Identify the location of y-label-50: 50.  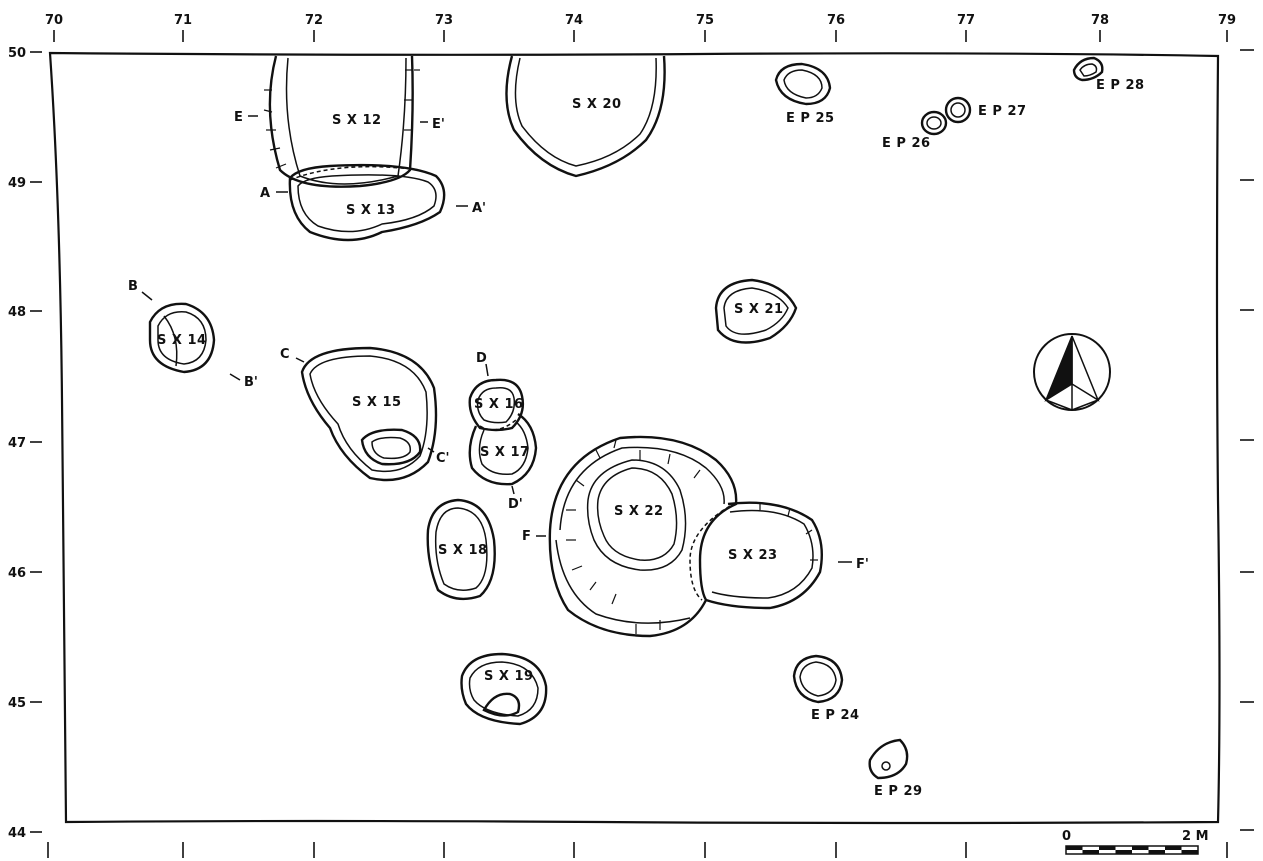
(17, 53).